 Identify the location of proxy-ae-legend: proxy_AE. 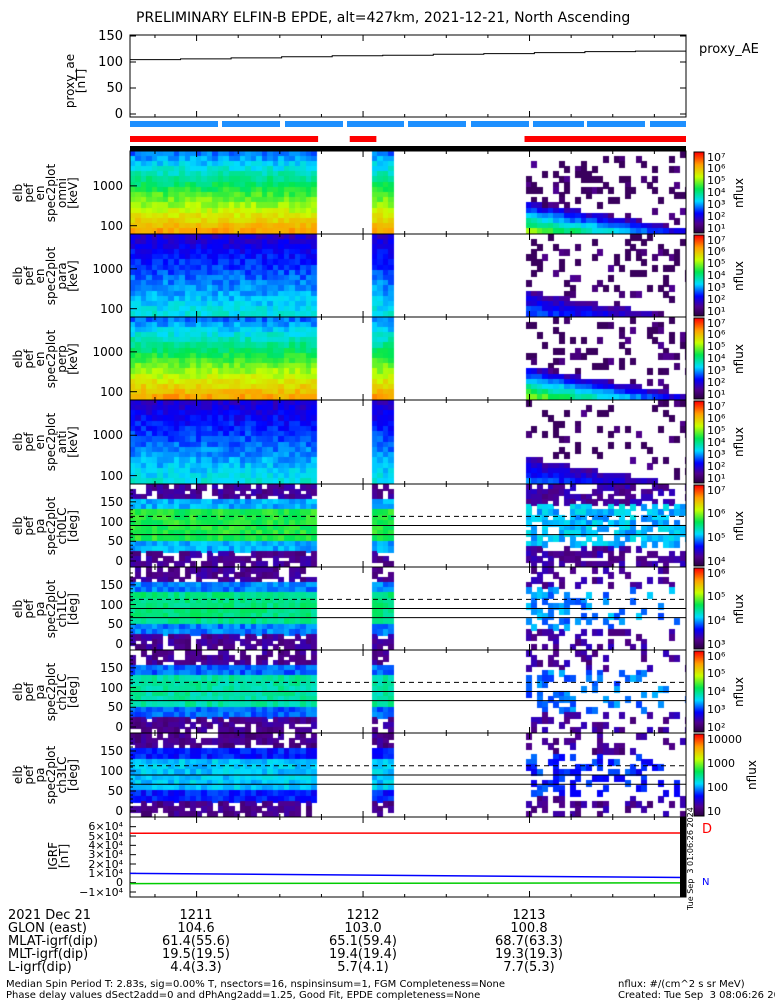
(729, 49).